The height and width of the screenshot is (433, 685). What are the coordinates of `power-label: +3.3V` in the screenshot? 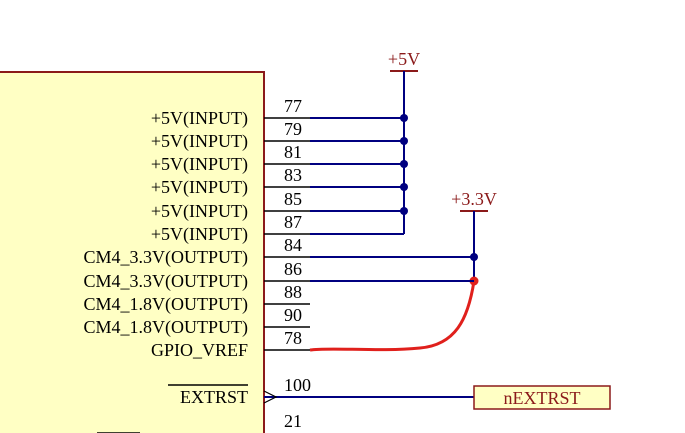 It's located at (474, 199).